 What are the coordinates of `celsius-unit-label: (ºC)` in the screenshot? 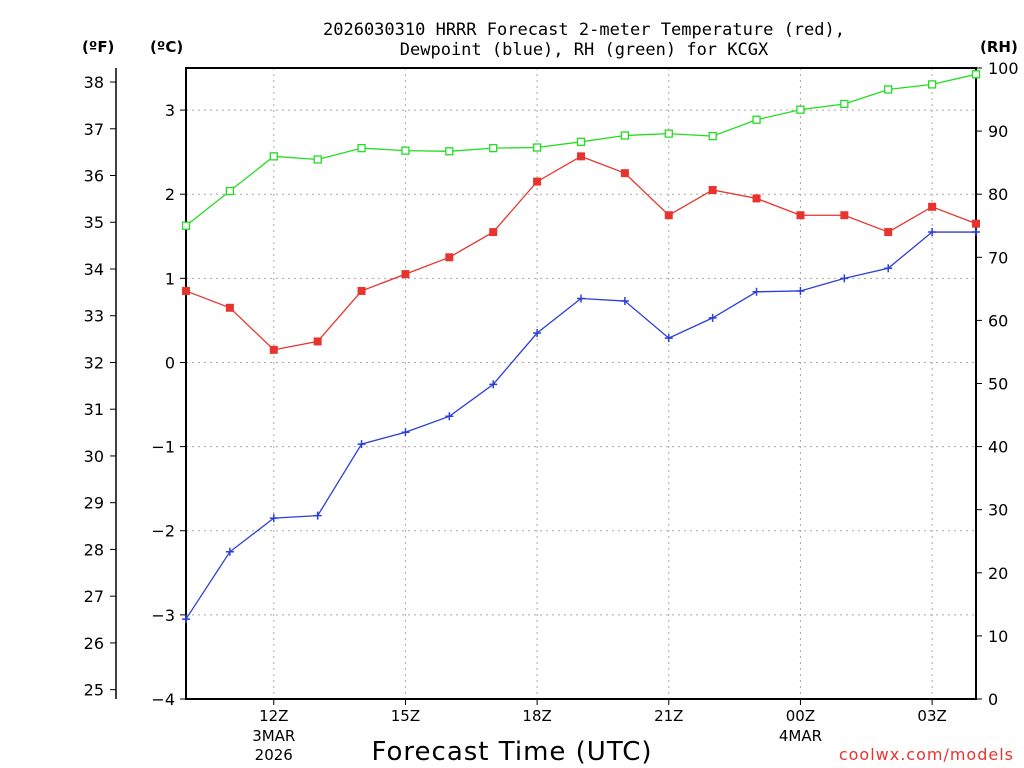 It's located at (166, 47).